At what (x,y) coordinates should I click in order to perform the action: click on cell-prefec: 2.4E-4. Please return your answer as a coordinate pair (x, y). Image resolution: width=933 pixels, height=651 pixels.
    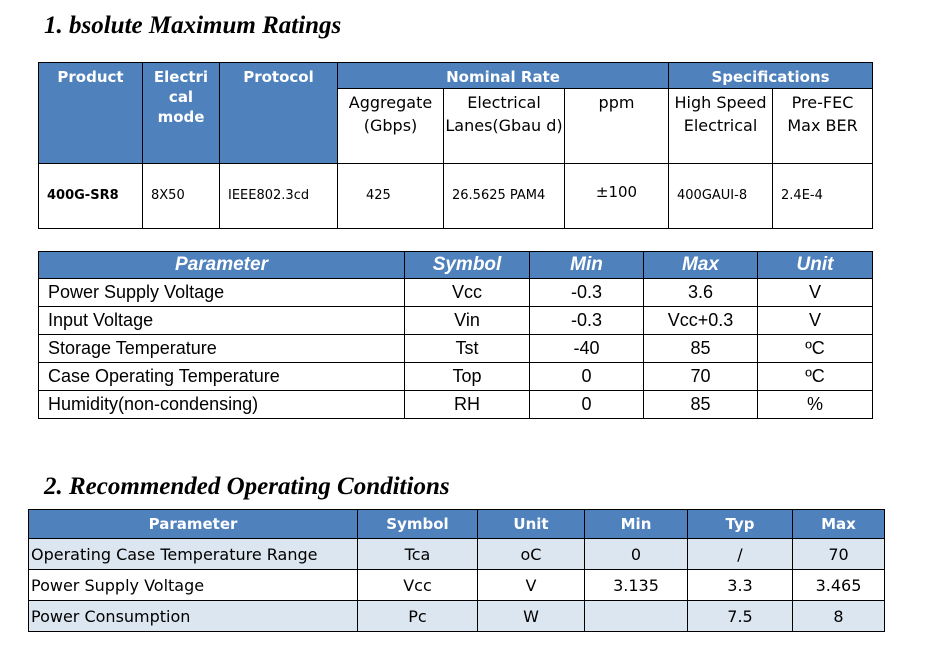
    Looking at the image, I should click on (823, 196).